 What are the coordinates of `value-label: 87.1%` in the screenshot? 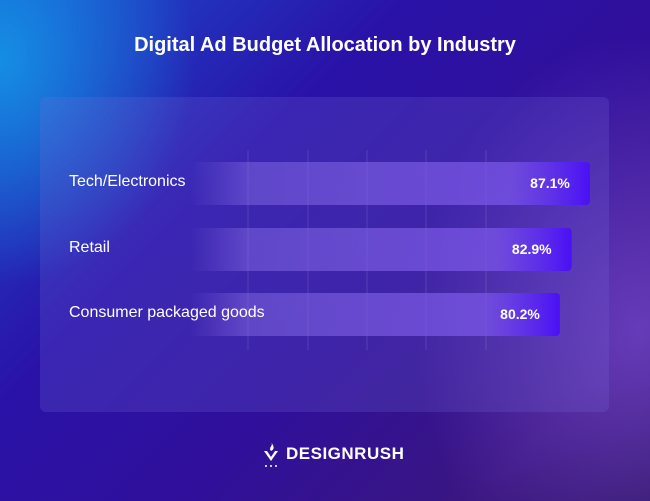 It's located at (550, 183).